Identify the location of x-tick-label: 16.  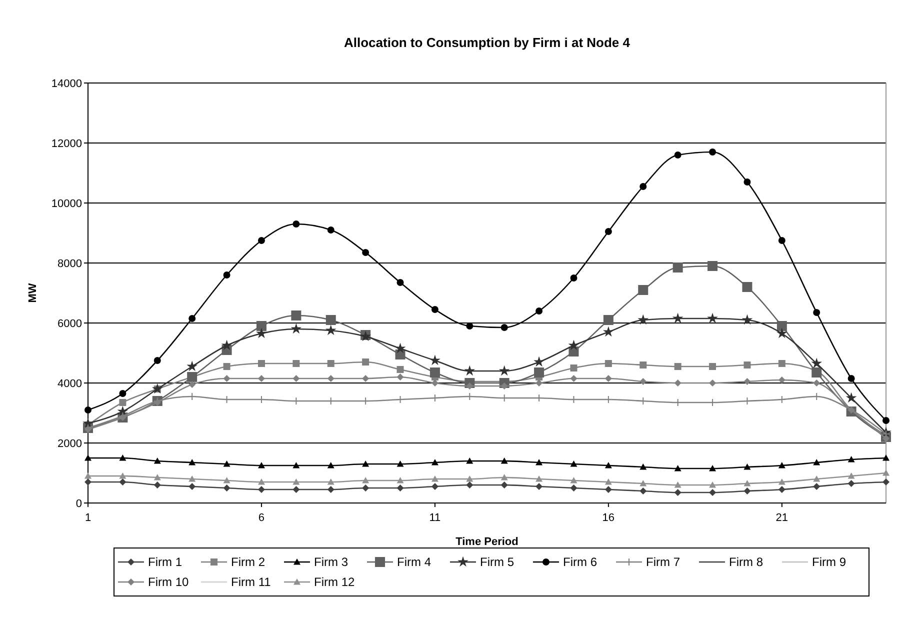
(608, 518).